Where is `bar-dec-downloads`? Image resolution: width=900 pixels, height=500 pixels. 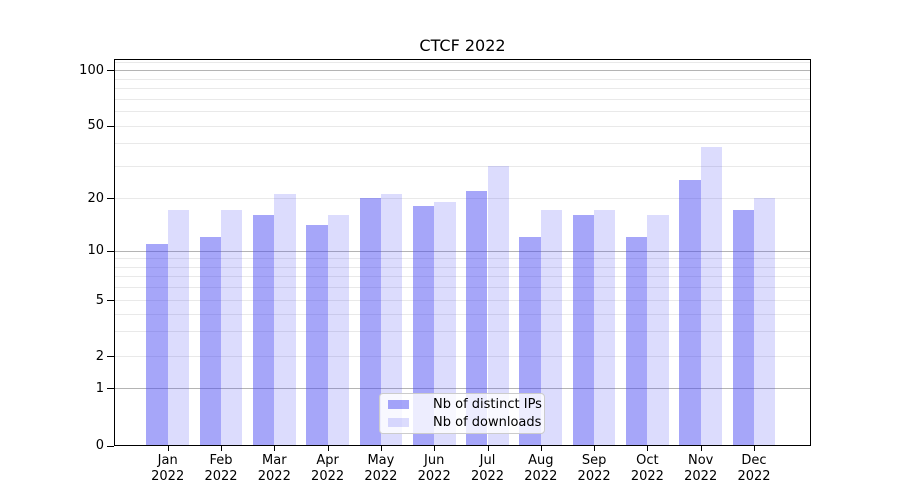
bar-dec-downloads is located at coordinates (765, 321).